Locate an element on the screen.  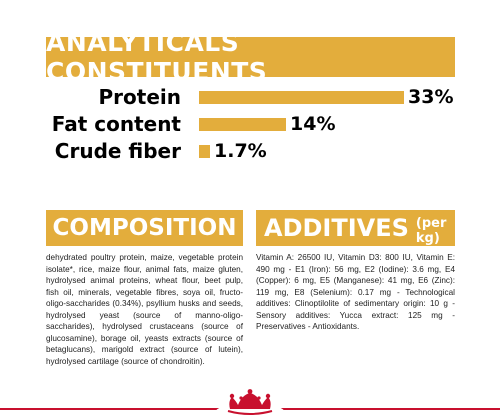
crude-fiber-bar is located at coordinates (204, 151).